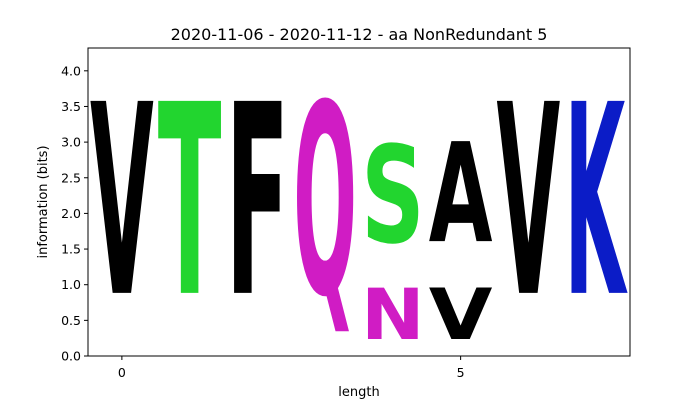 Image resolution: width=700 pixels, height=400 pixels. I want to click on logo-letter-n-pos4: N, so click(393, 315).